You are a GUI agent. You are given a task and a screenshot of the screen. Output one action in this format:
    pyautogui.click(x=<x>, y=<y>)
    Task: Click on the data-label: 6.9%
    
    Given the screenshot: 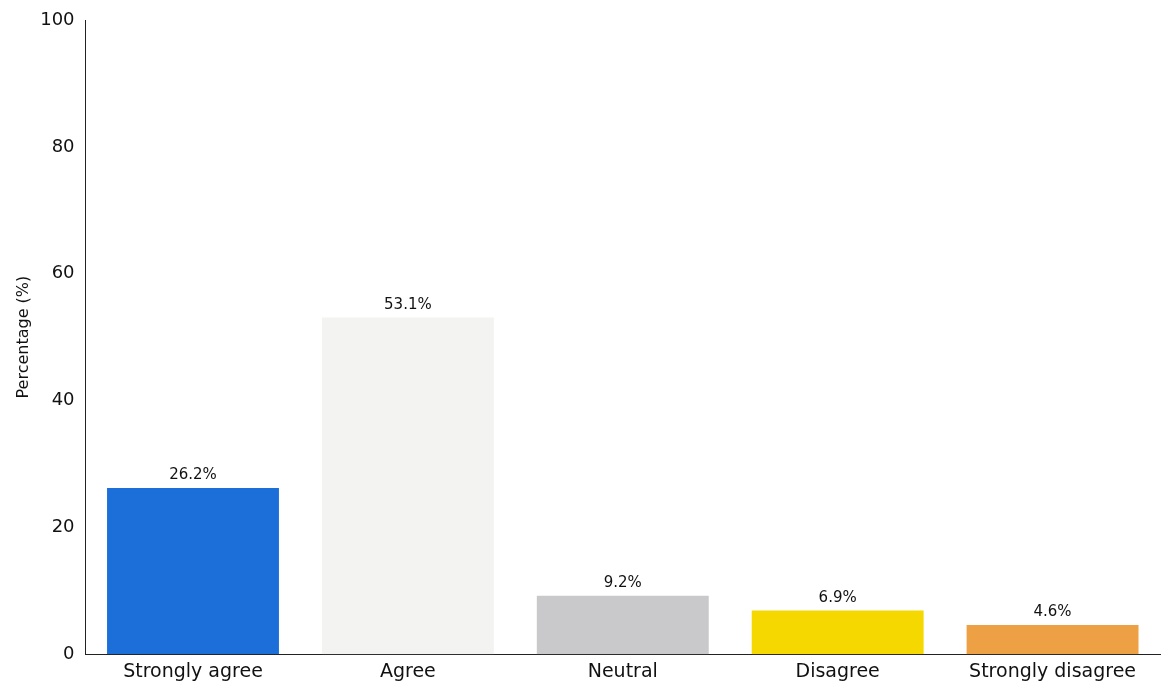 What is the action you would take?
    pyautogui.click(x=837, y=596)
    